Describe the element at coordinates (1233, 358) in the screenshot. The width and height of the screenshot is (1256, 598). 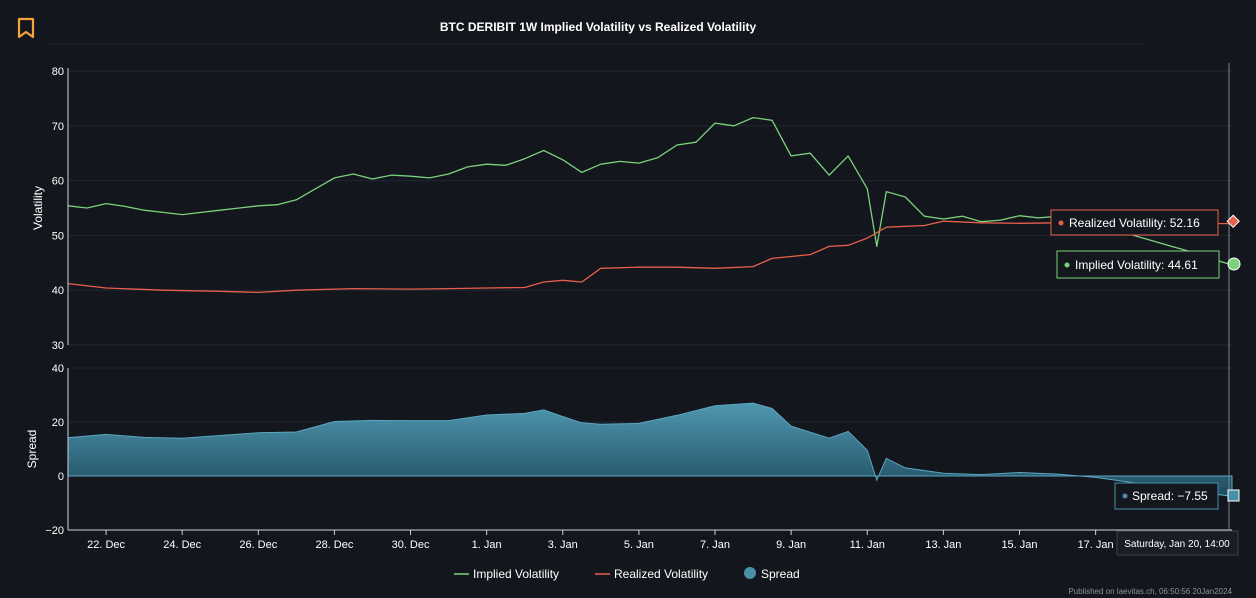
I see `hover-markers` at that location.